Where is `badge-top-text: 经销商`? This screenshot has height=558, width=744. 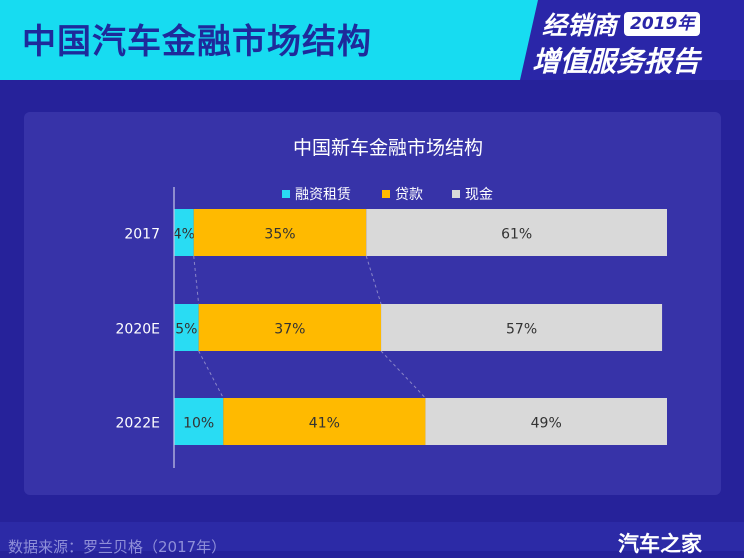
badge-top-text: 经销商 is located at coordinates (580, 25).